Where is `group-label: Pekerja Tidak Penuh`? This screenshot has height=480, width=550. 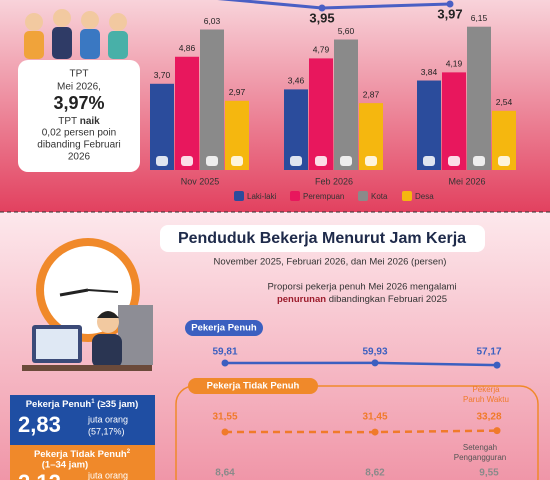
group-label: Pekerja Tidak Penuh is located at coordinates (253, 386).